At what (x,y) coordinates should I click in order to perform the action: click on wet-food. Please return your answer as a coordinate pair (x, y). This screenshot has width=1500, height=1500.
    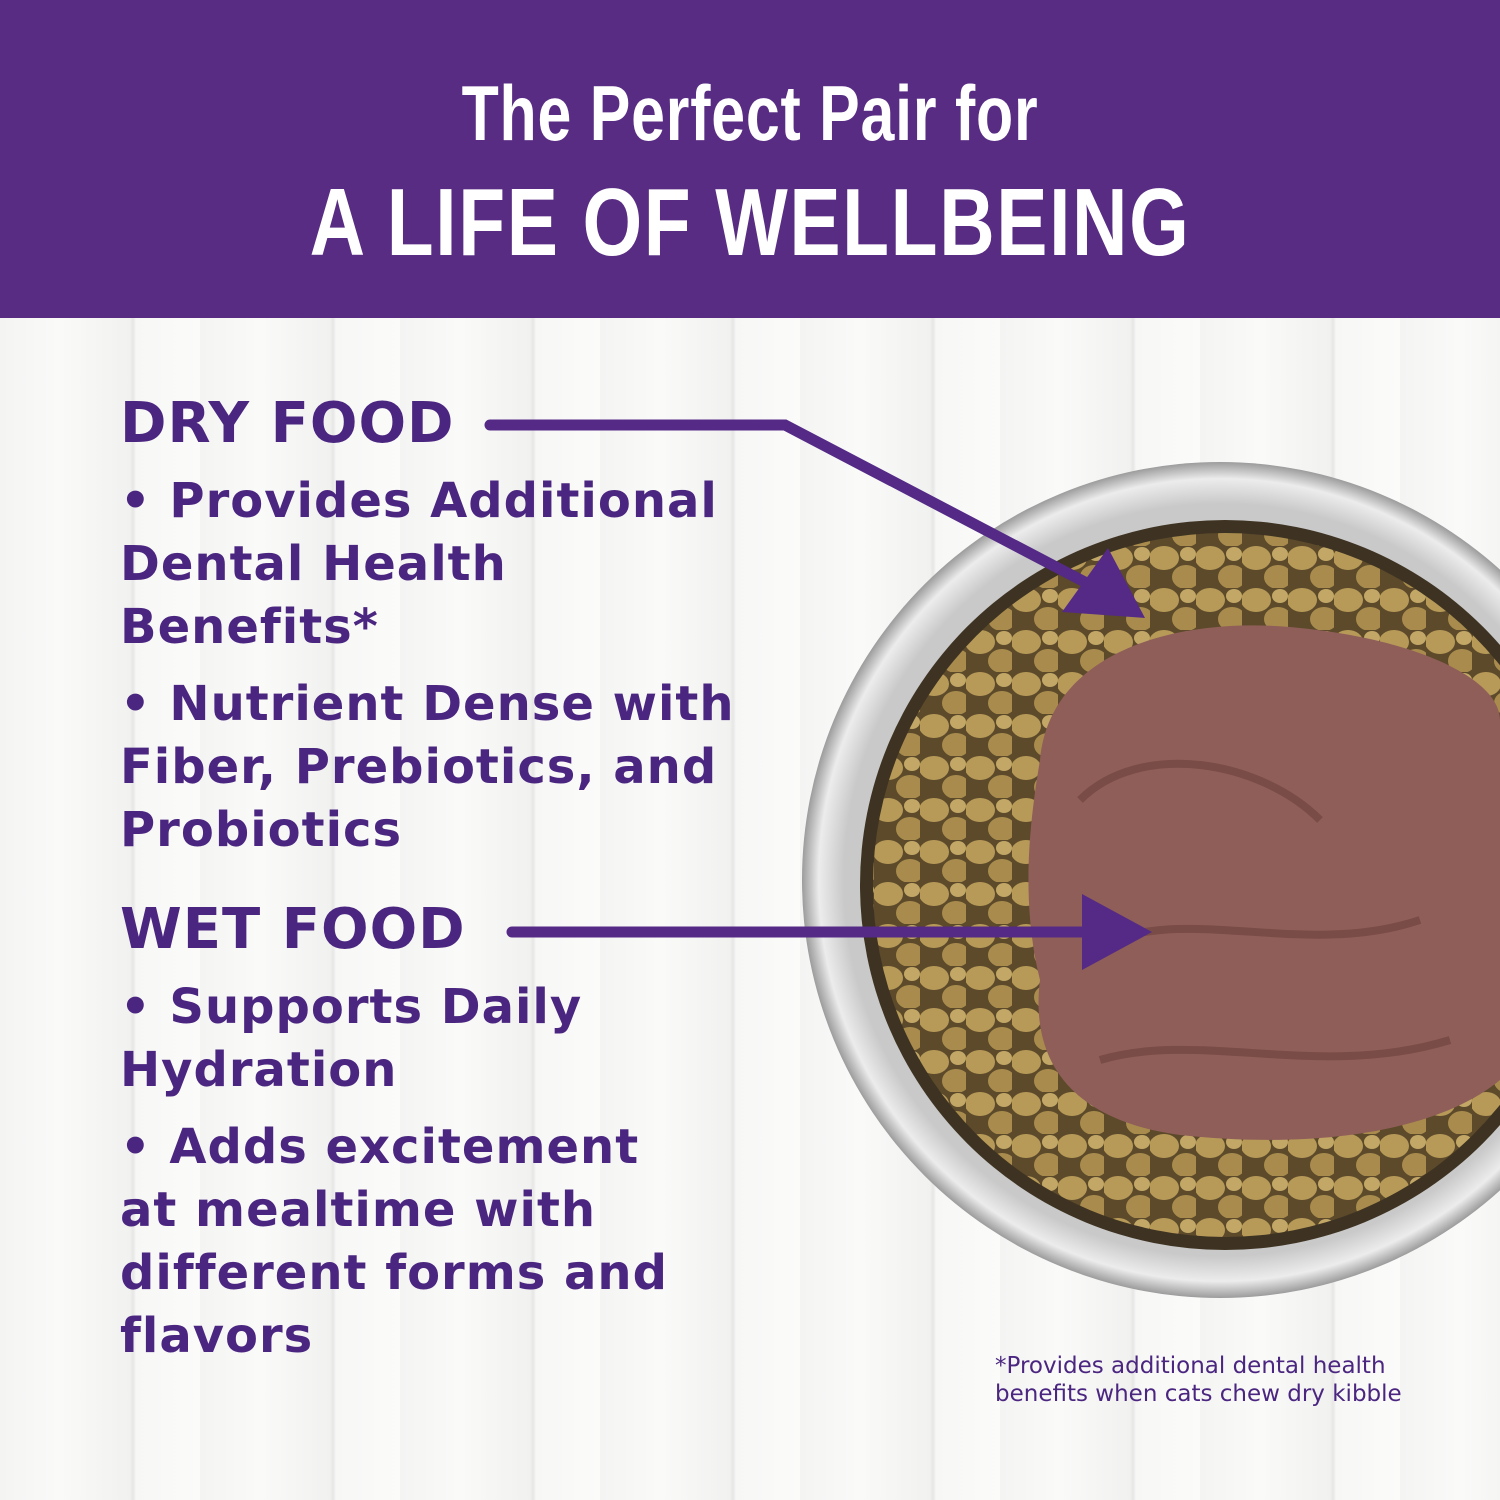
    Looking at the image, I should click on (1264, 882).